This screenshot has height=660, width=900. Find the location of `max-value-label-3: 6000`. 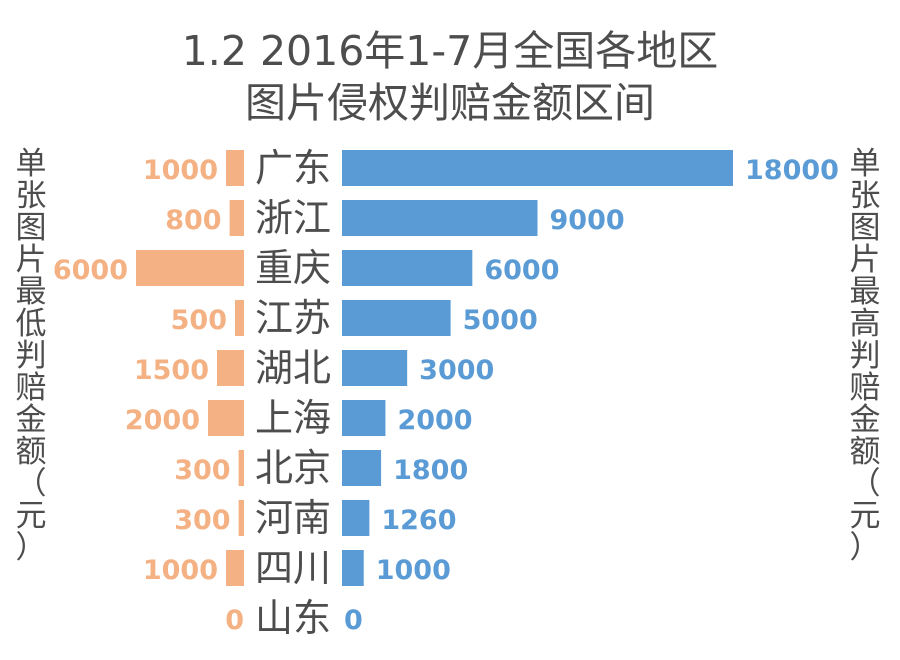

max-value-label-3: 6000 is located at coordinates (521, 270).